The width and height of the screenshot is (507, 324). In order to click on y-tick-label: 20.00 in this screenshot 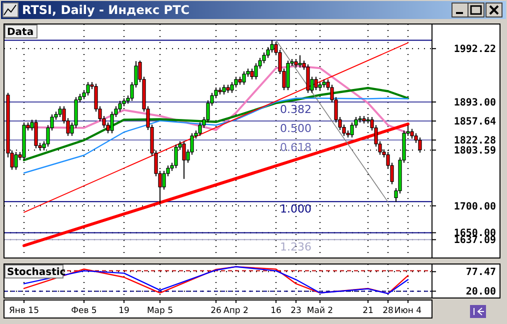, I will do `click(481, 292)`.